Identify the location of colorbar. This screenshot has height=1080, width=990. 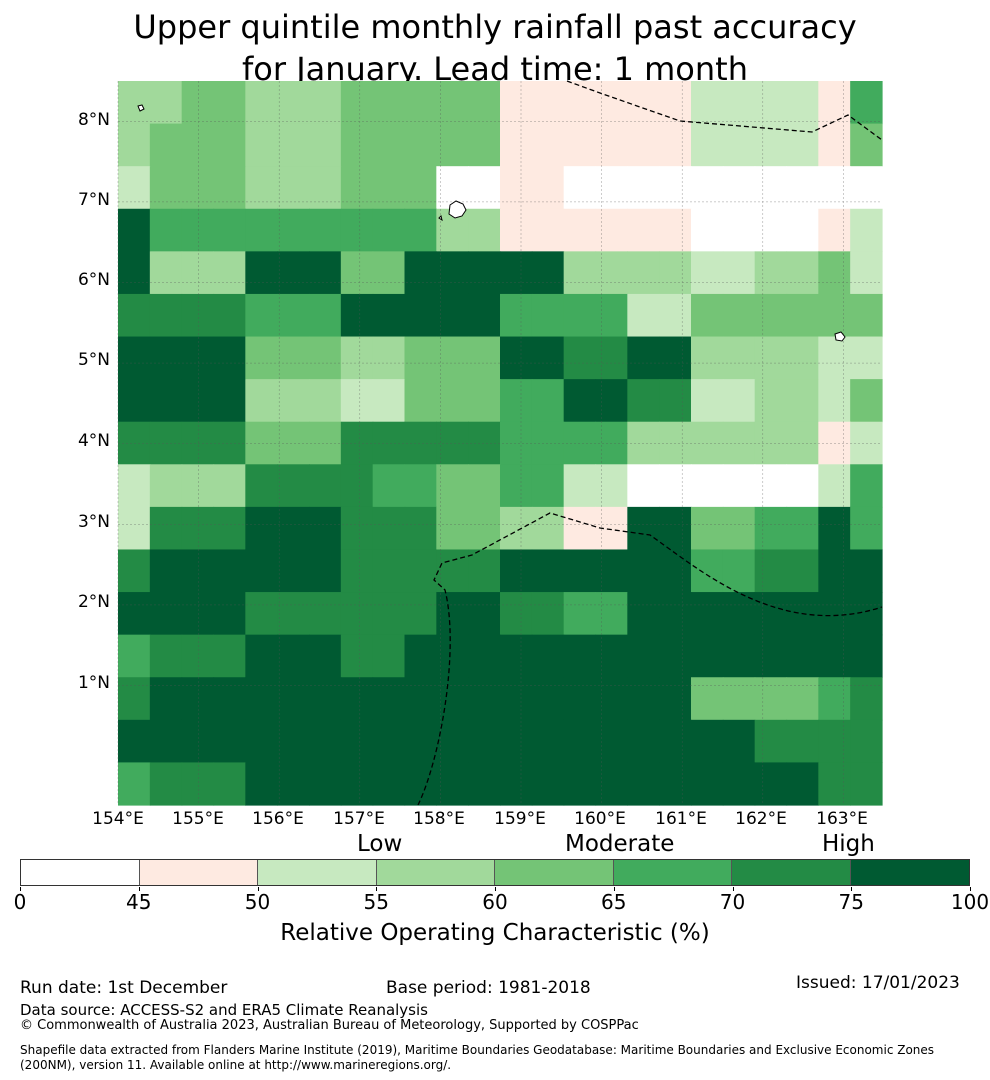
(495, 872).